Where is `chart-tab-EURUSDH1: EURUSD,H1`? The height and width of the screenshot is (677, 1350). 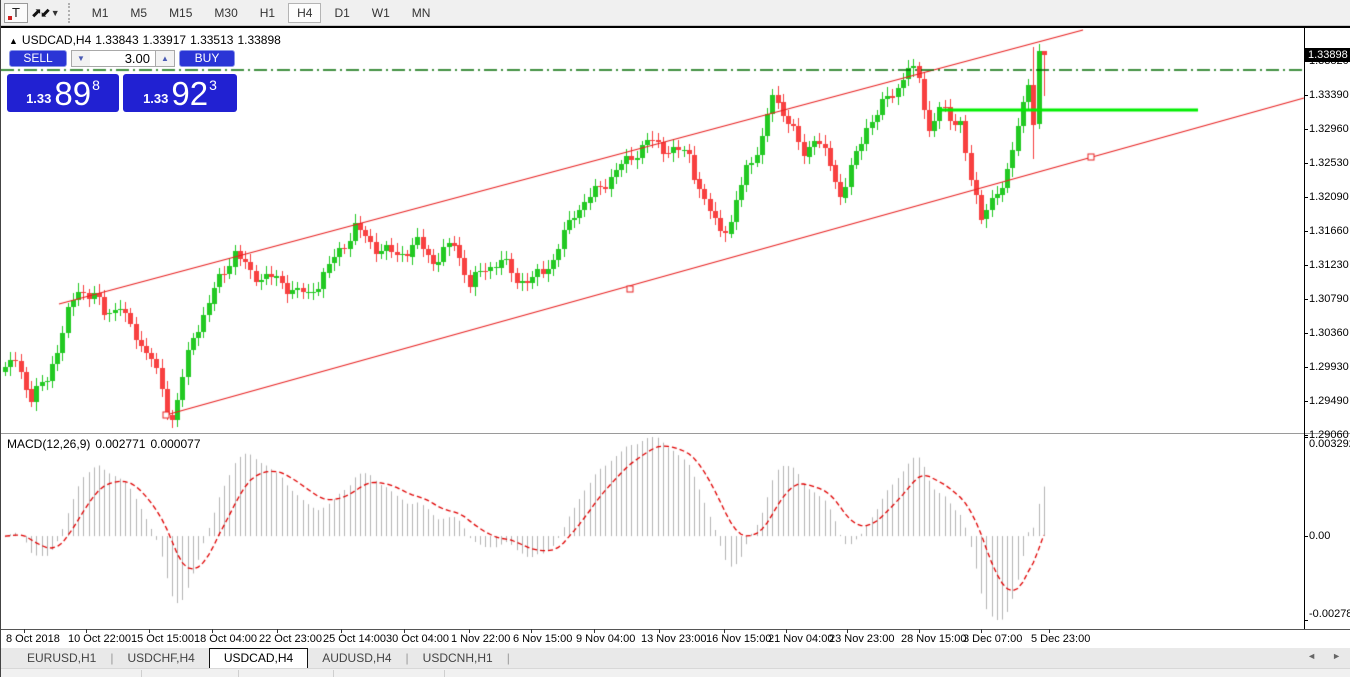 chart-tab-EURUSDH1: EURUSD,H1 is located at coordinates (62, 658).